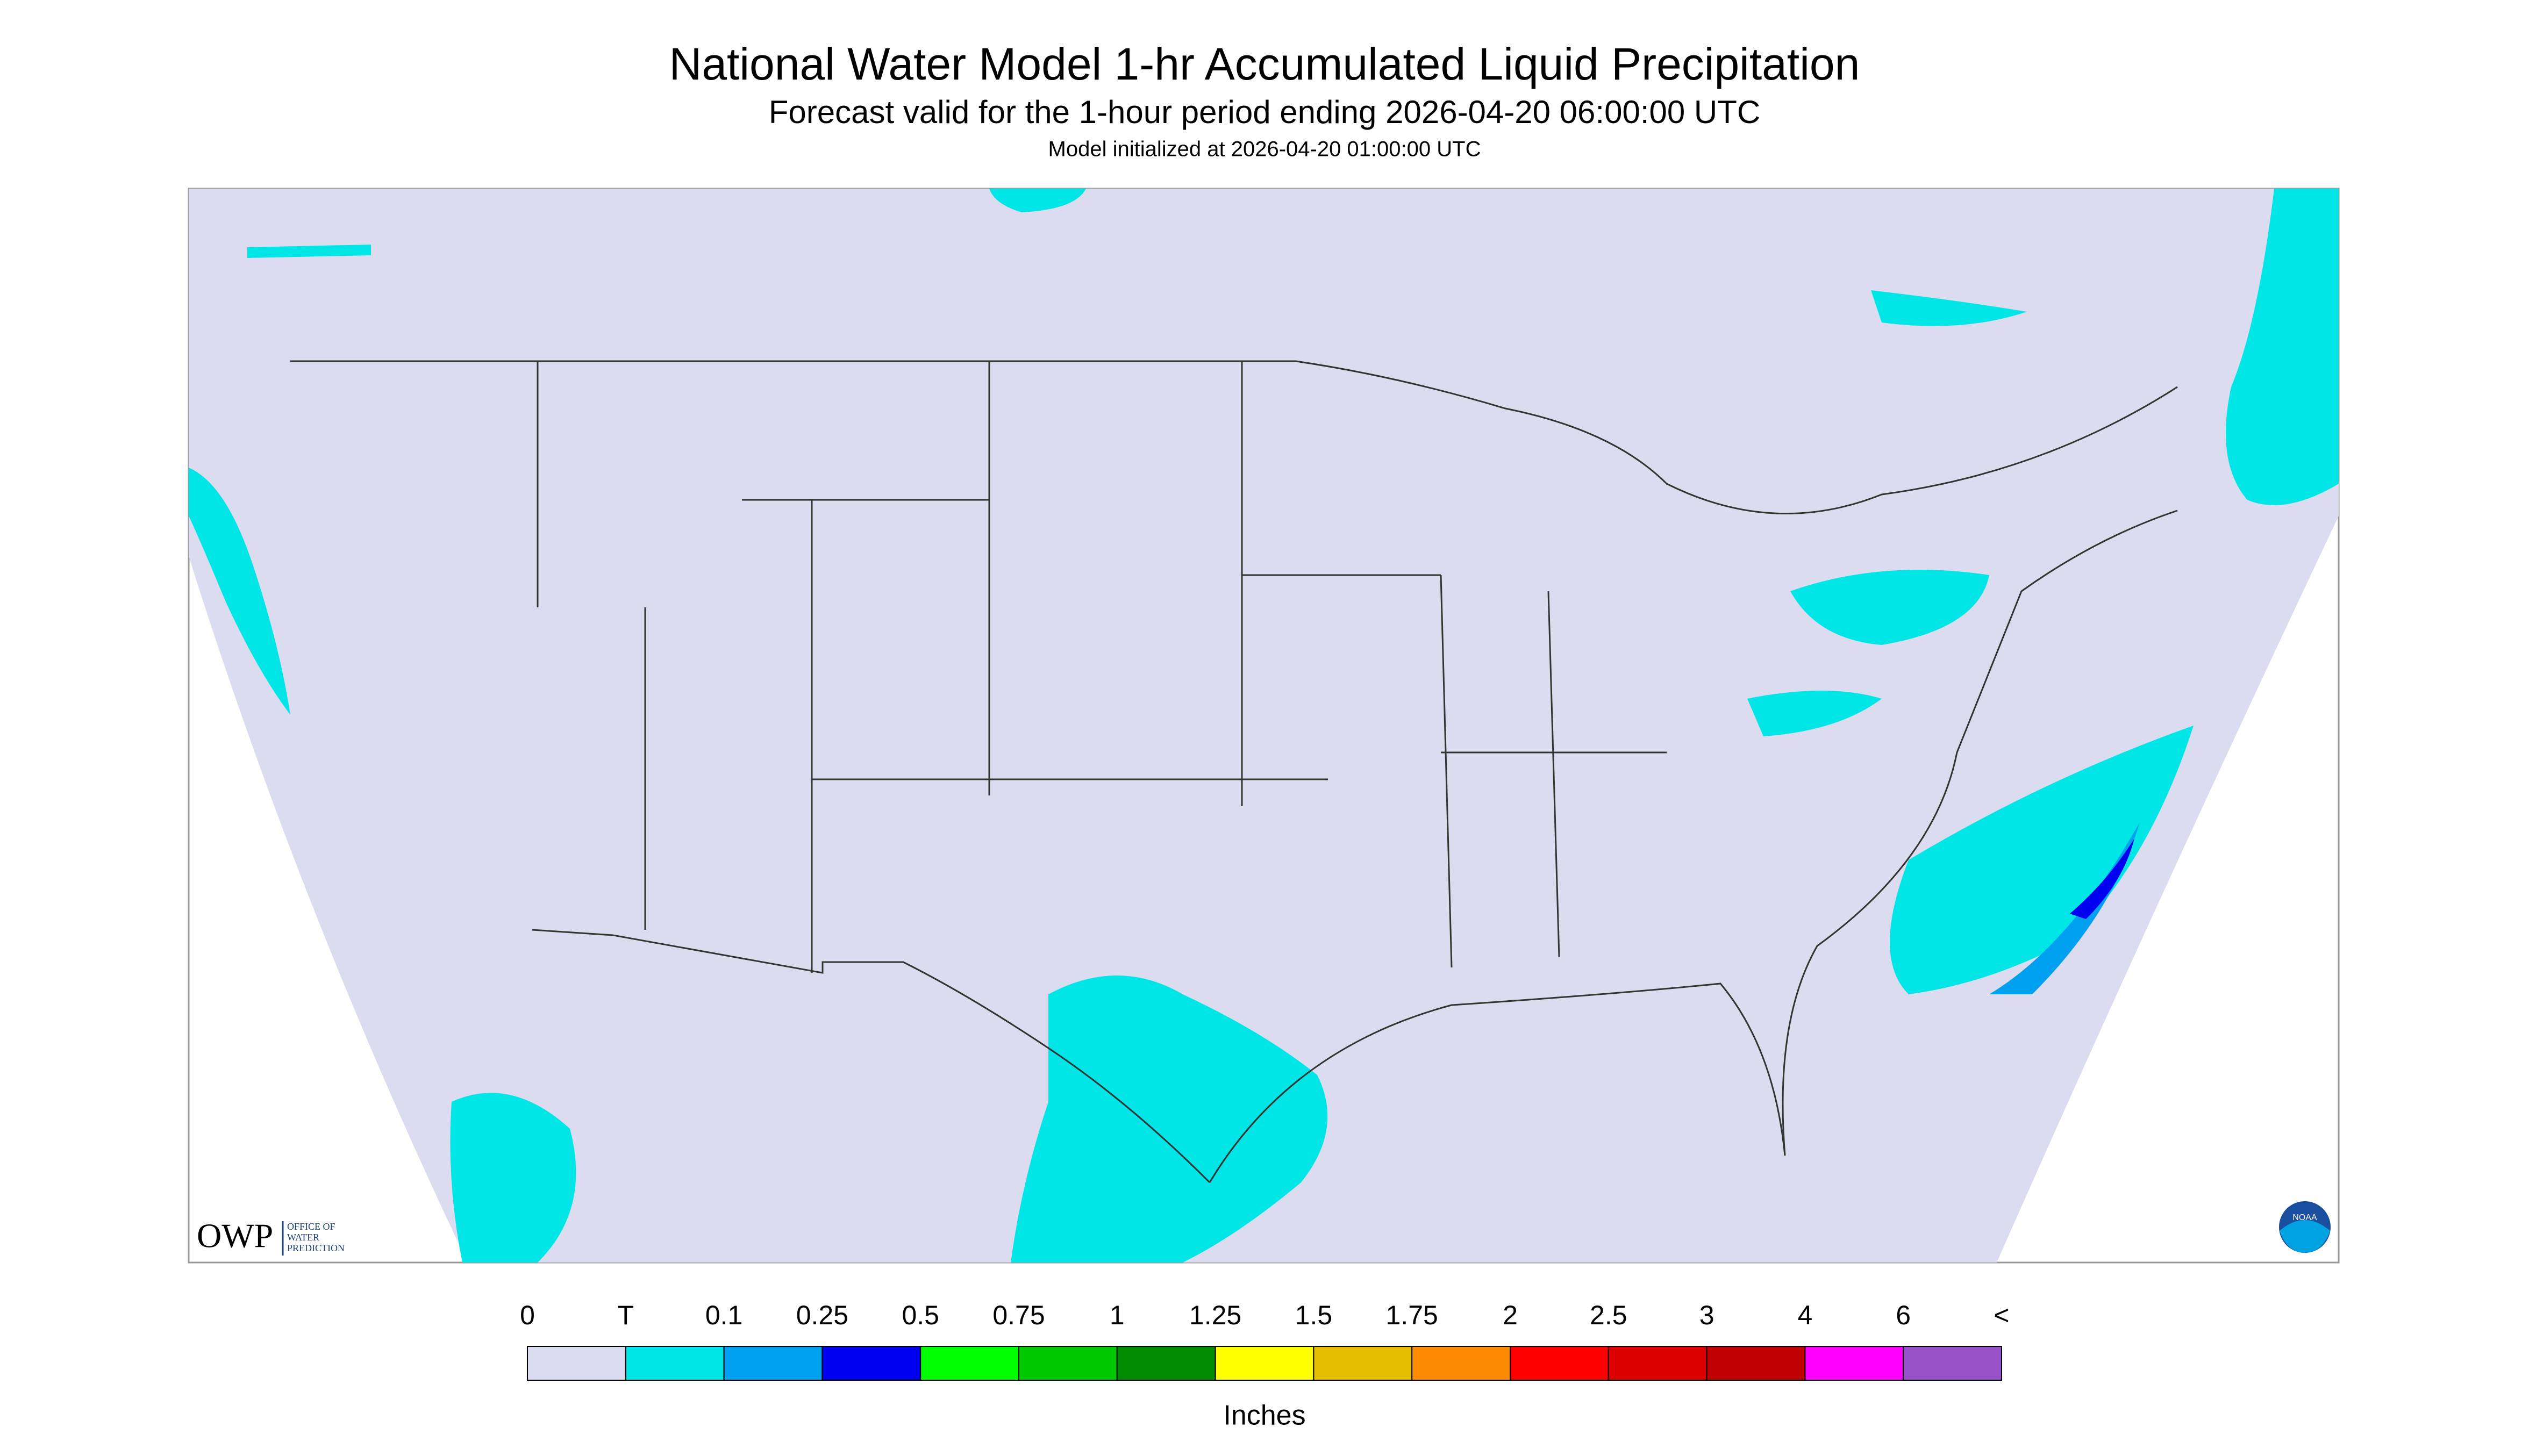 The width and height of the screenshot is (2529, 1456). I want to click on precip-heaviest, so click(2102, 878).